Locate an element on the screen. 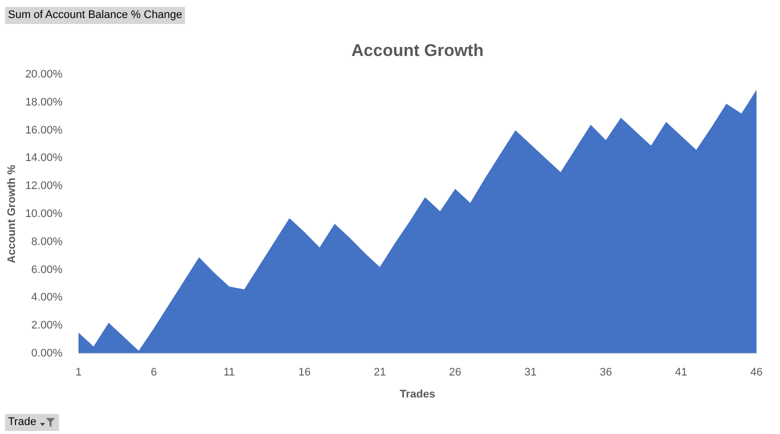  x-tick-label: 46 is located at coordinates (756, 372).